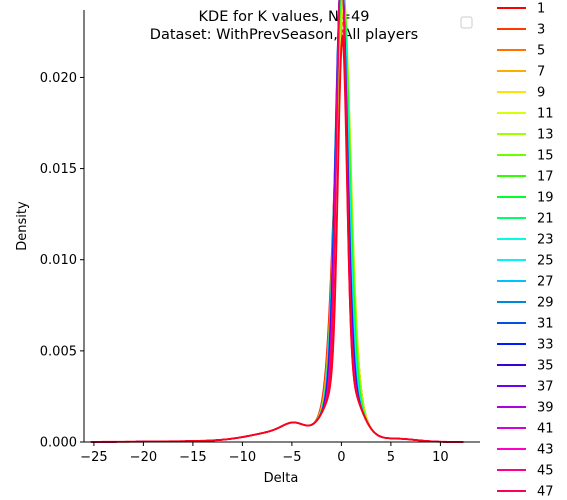  Describe the element at coordinates (192, 457) in the screenshot. I see `x-tick-label: −15` at that location.